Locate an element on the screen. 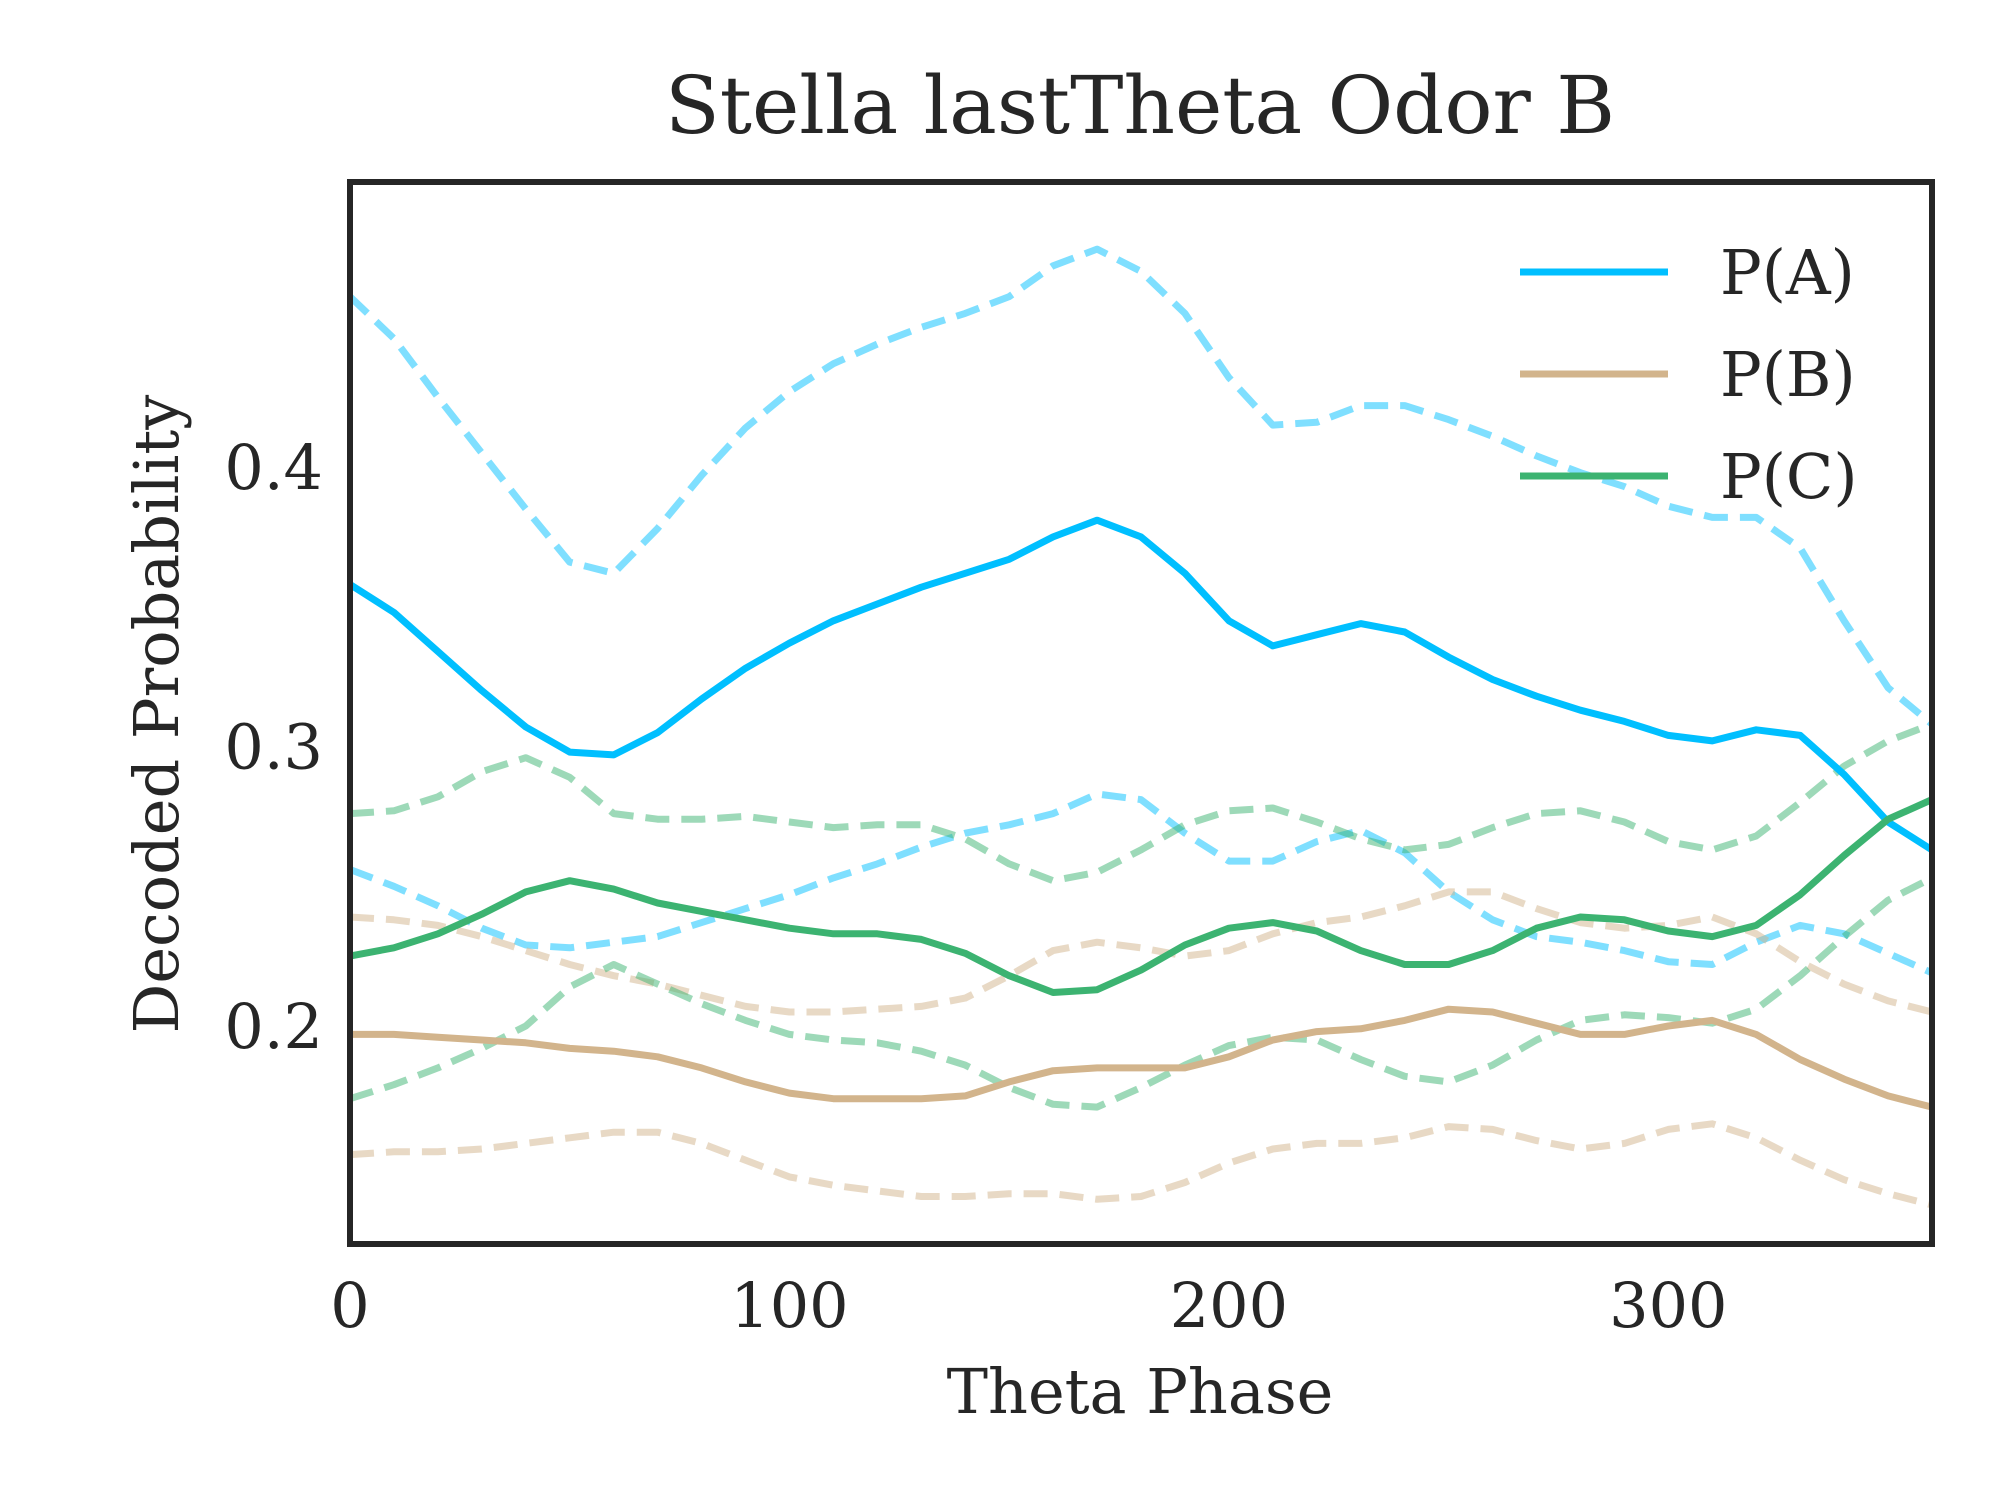 This screenshot has height=1500, width=2000. series-p-b-upper-bound-line is located at coordinates (1141, 952).